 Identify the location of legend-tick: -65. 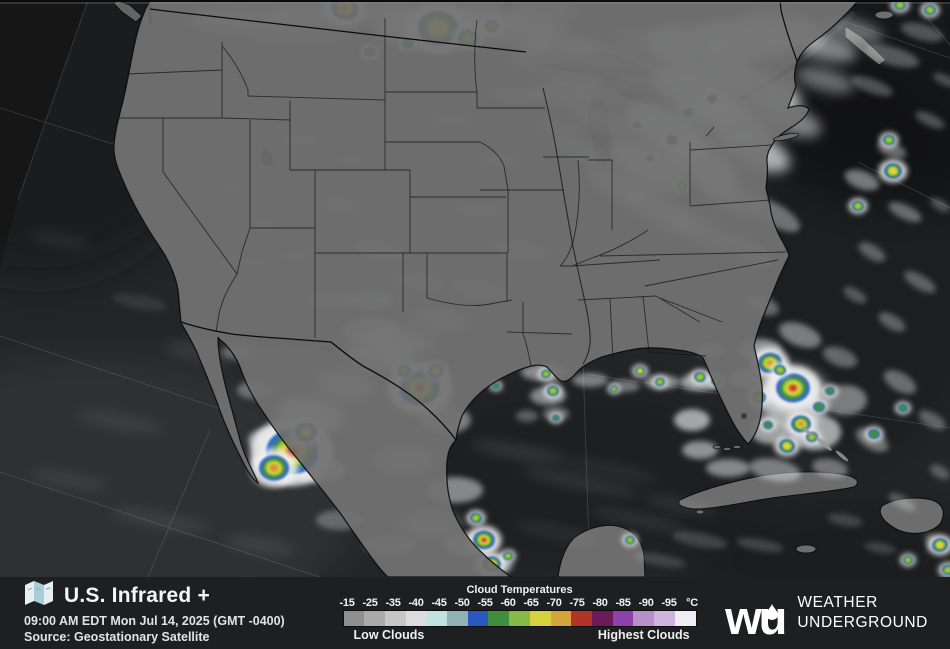
(531, 603).